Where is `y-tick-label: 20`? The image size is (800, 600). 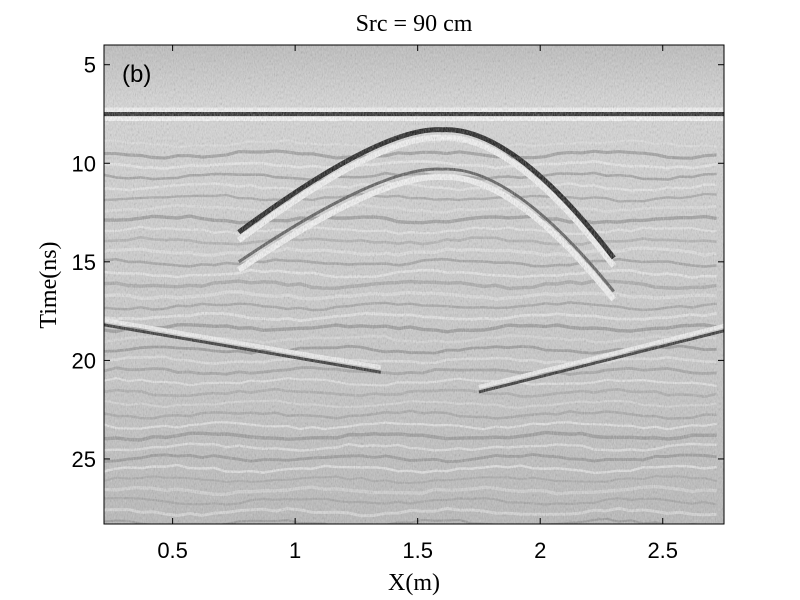 y-tick-label: 20 is located at coordinates (84, 360).